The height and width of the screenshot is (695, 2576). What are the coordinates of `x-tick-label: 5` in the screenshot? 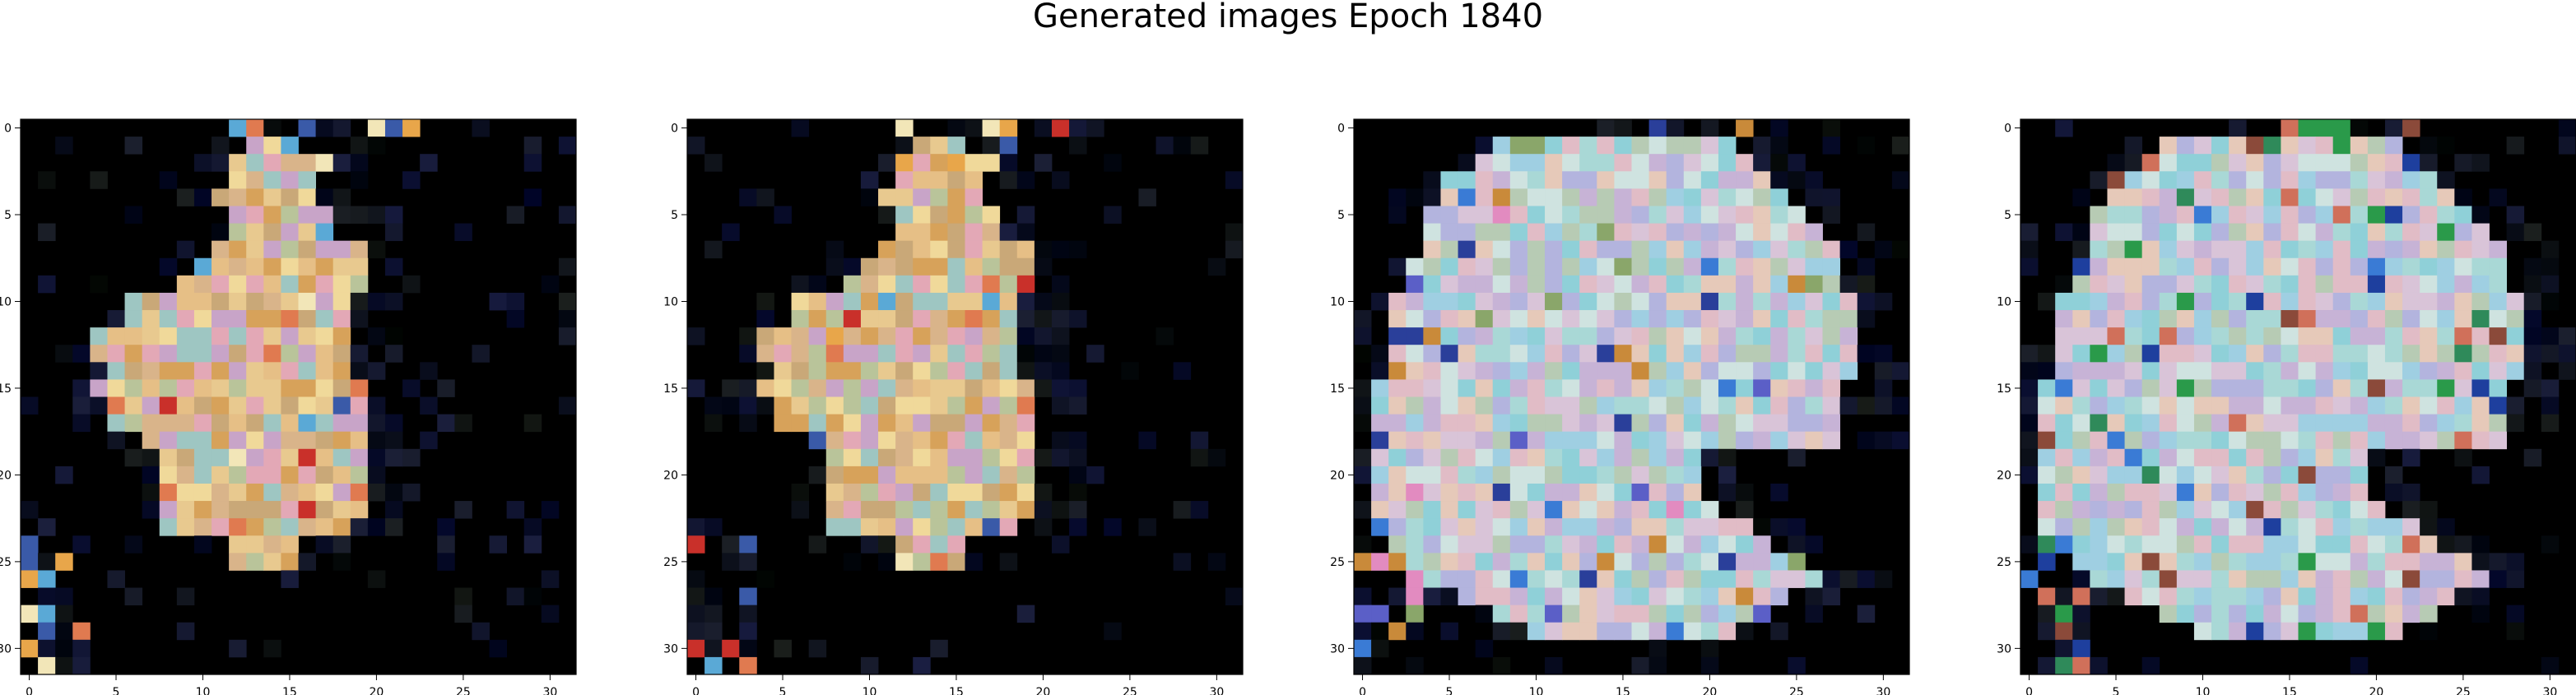 It's located at (1449, 690).